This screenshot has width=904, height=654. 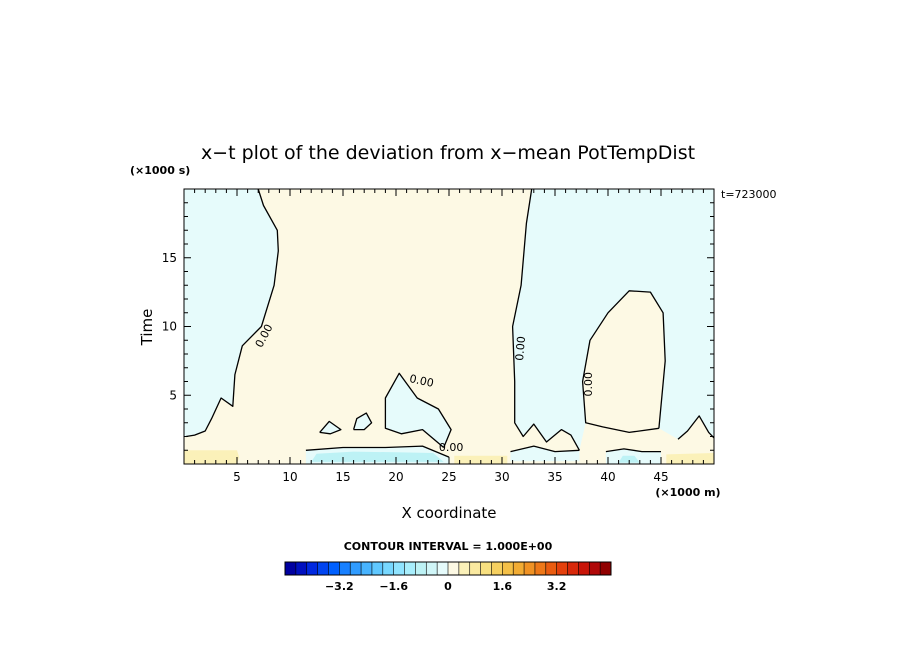 I want to click on colorbar-tick-label-4: 3.2, so click(x=557, y=586).